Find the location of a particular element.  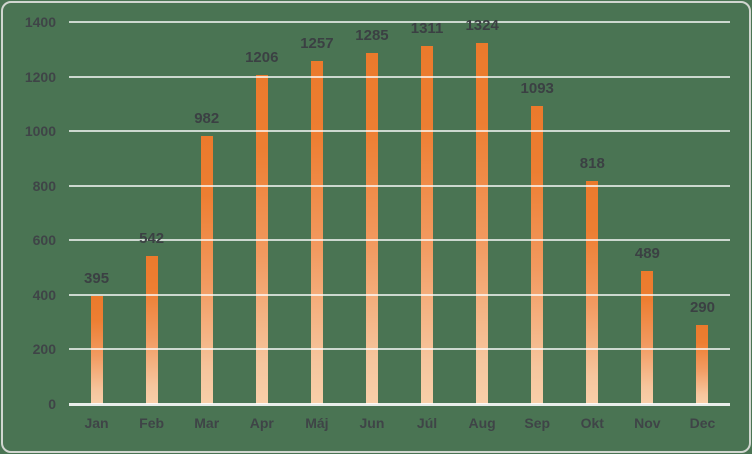

bar-9-sep is located at coordinates (537, 254).